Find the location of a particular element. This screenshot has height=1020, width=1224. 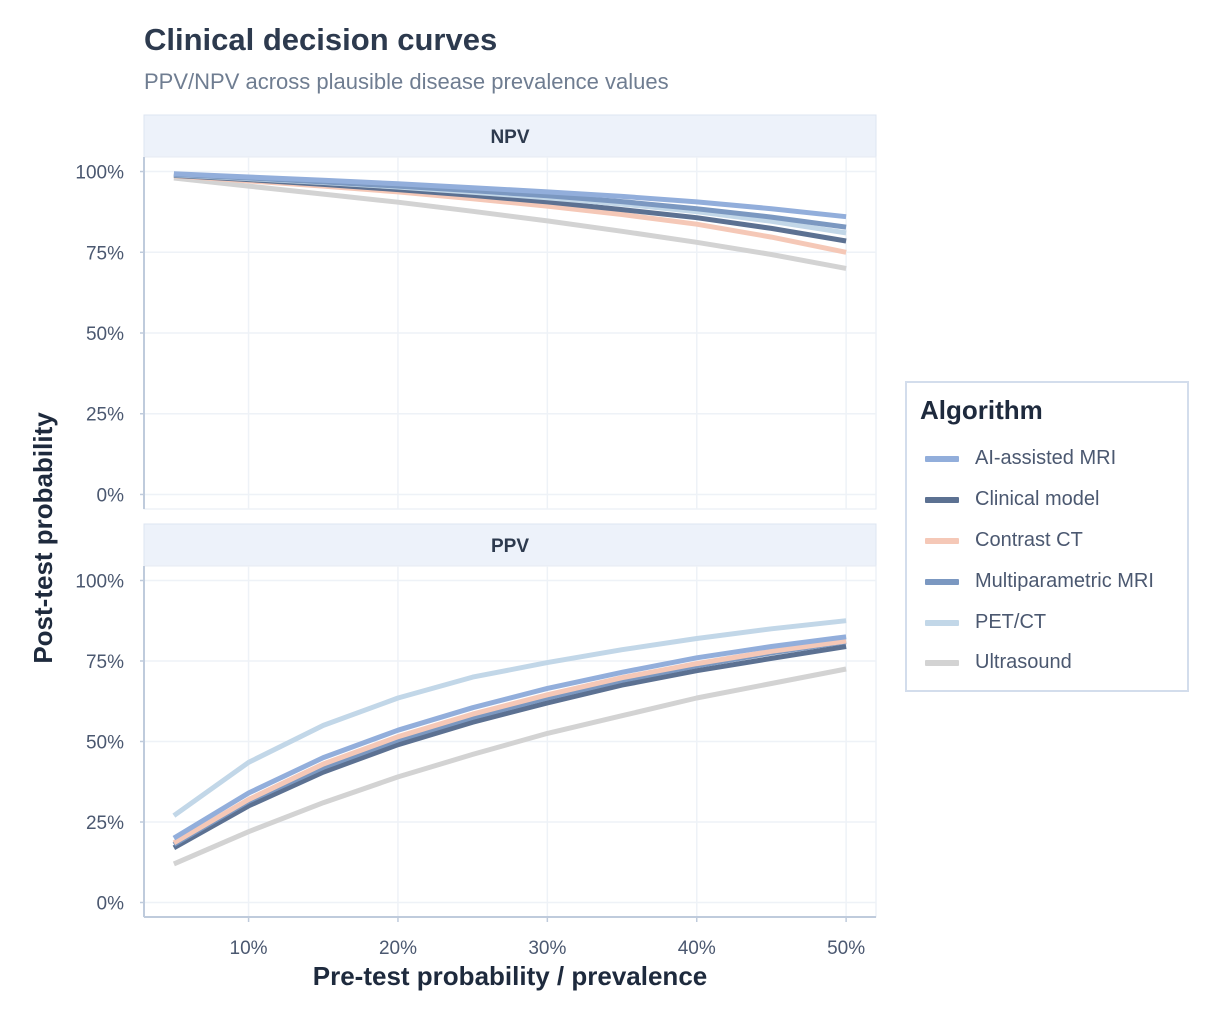

legend-item: Ultrasound is located at coordinates (1055, 663).